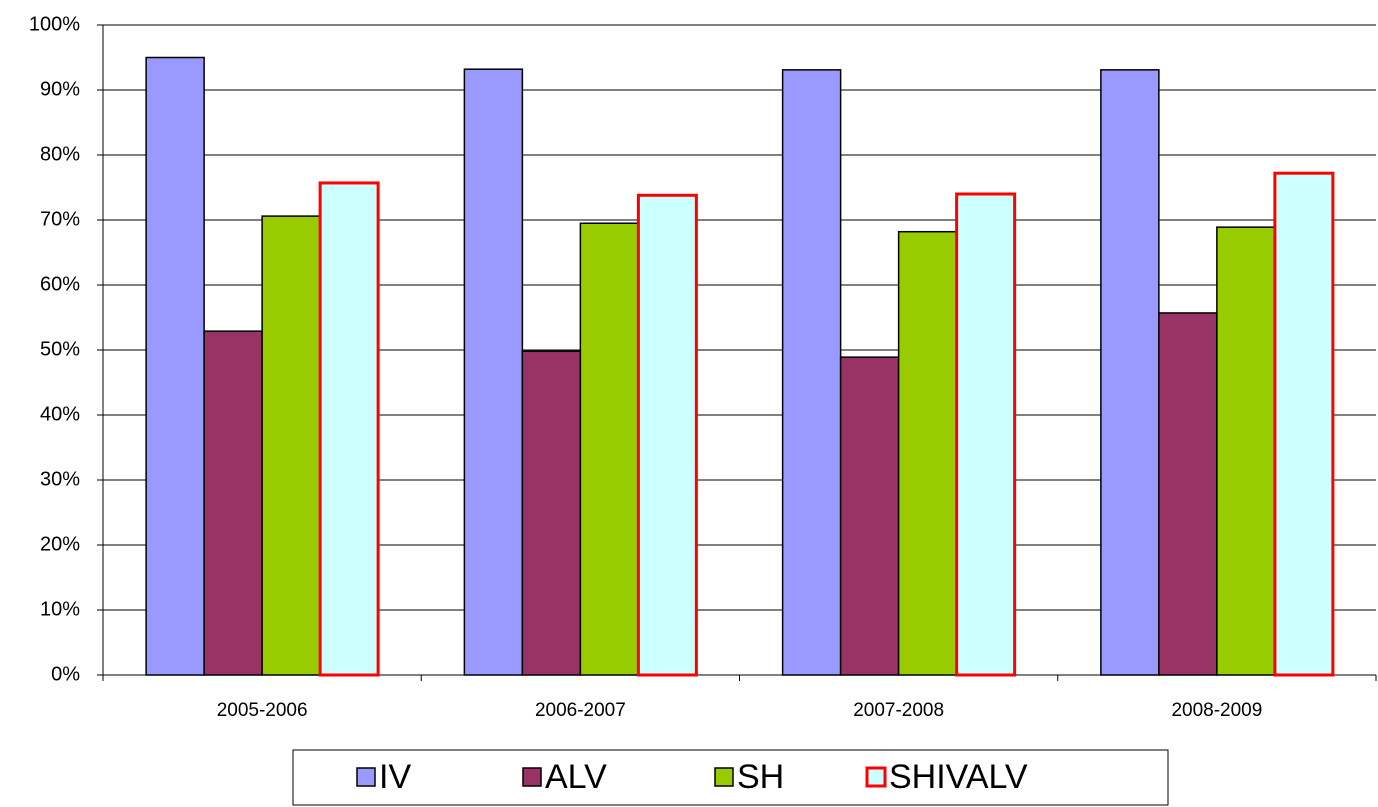 The width and height of the screenshot is (1378, 807). I want to click on y-tick-label: 90%, so click(60, 89).